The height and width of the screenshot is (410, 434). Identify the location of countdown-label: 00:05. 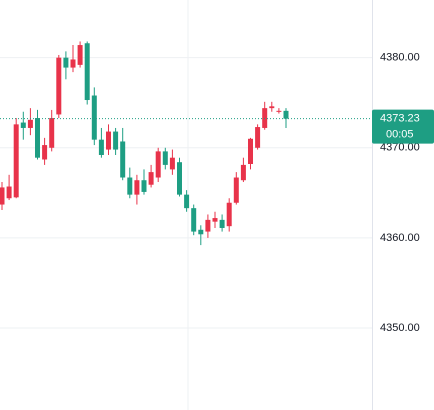
(400, 135).